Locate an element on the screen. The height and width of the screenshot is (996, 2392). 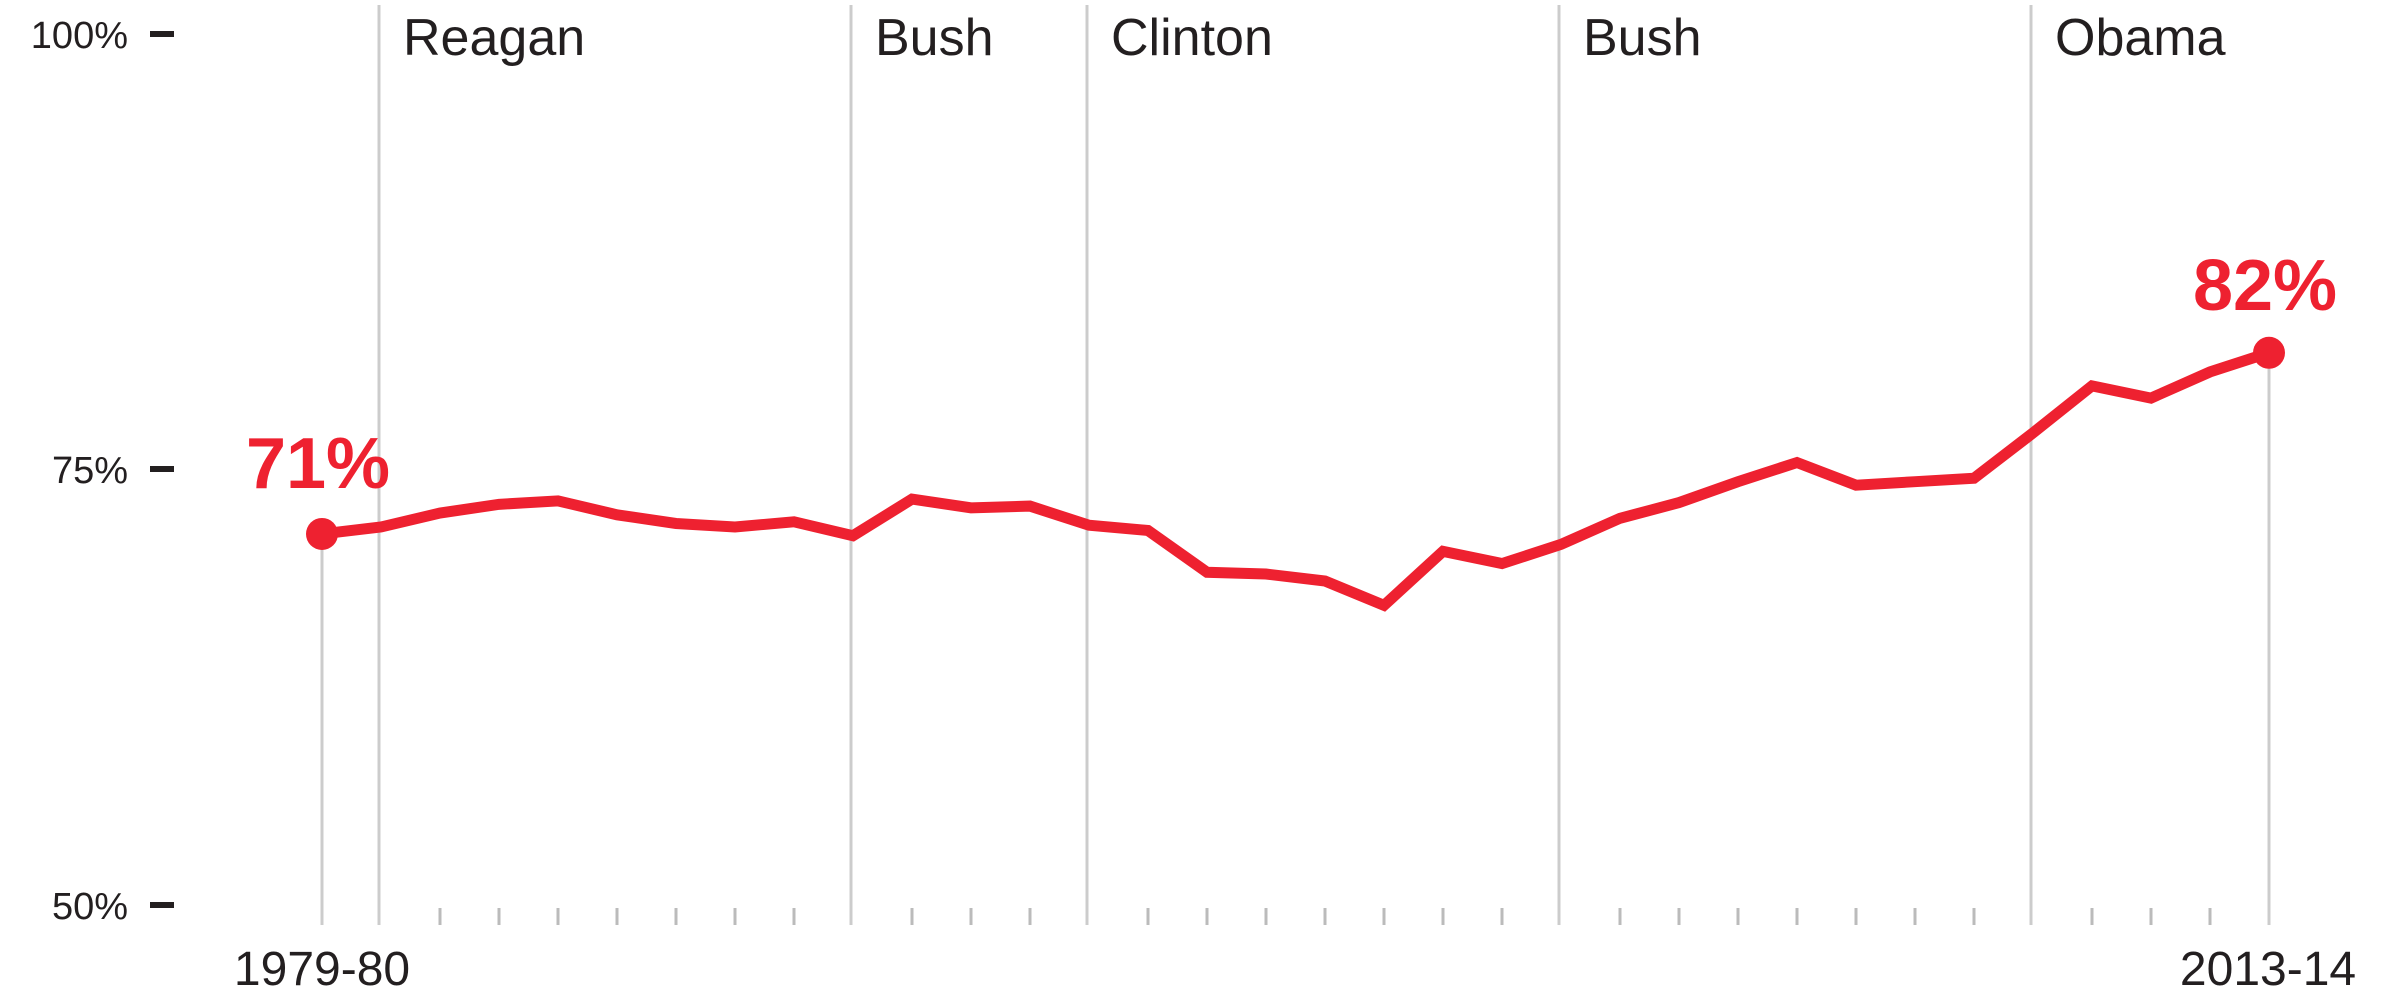
start-point-marker is located at coordinates (322, 533).